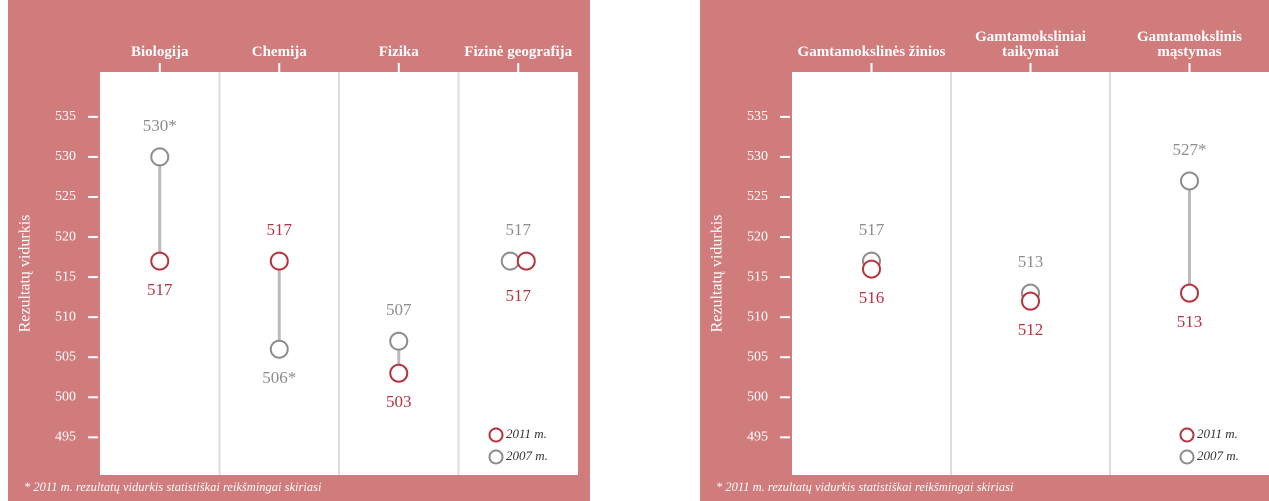 The width and height of the screenshot is (1269, 501). I want to click on value-label-2007: 530*, so click(160, 125).